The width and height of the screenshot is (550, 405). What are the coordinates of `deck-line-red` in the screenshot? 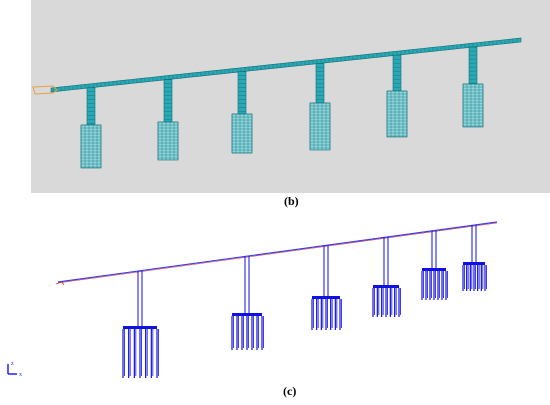 It's located at (277, 253).